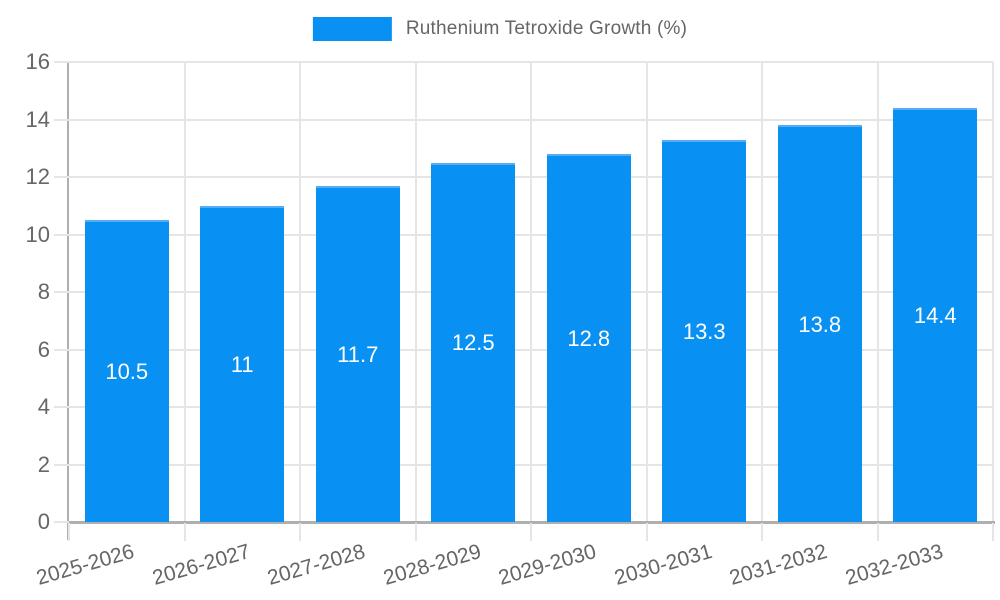  I want to click on y-axis-line, so click(68, 301).